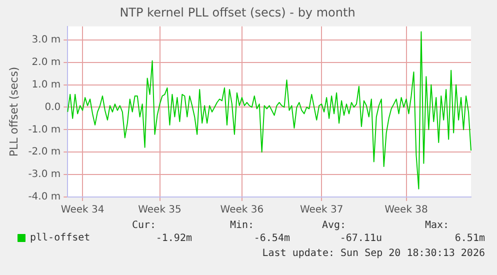  Describe the element at coordinates (242, 210) in the screenshot. I see `x-tick-label: Week 36` at that location.